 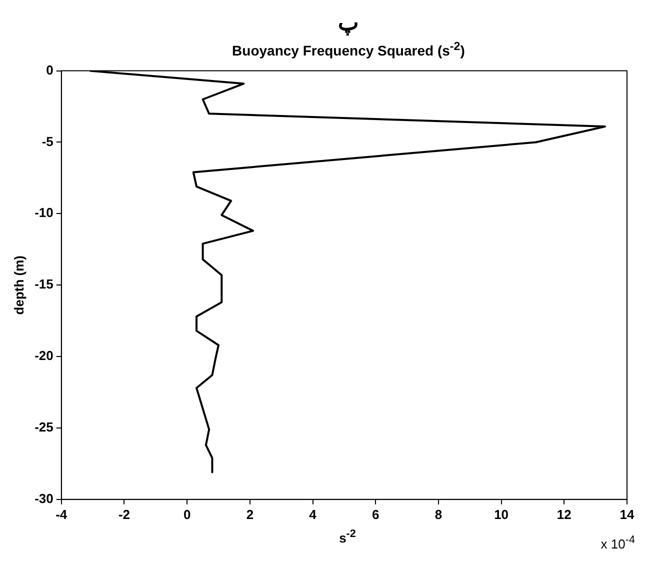 What do you see at coordinates (313, 514) in the screenshot?
I see `x-tick-label: 4` at bounding box center [313, 514].